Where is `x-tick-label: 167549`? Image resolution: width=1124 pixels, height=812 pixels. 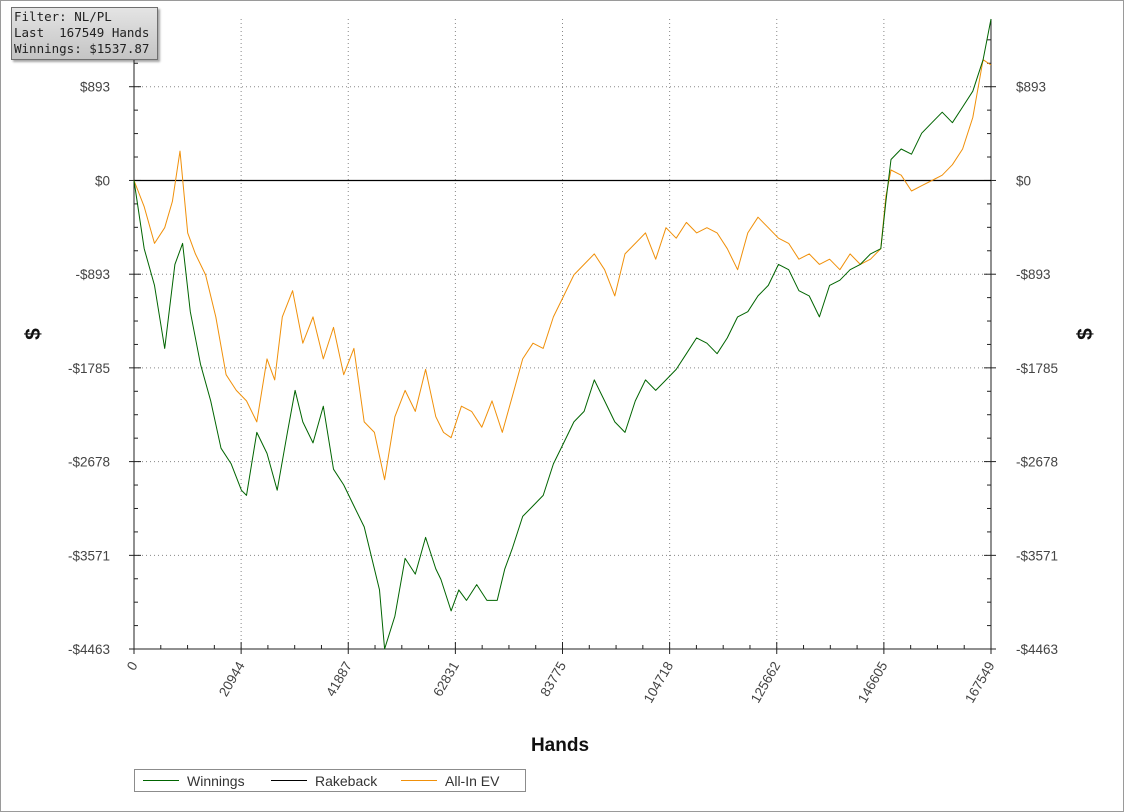
x-tick-label: 167549 is located at coordinates (980, 682).